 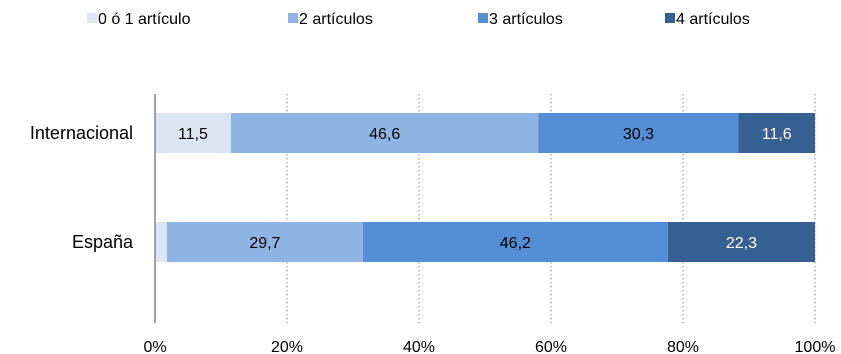 I want to click on bar-internacional-0-o-1-articulo, so click(x=193, y=133).